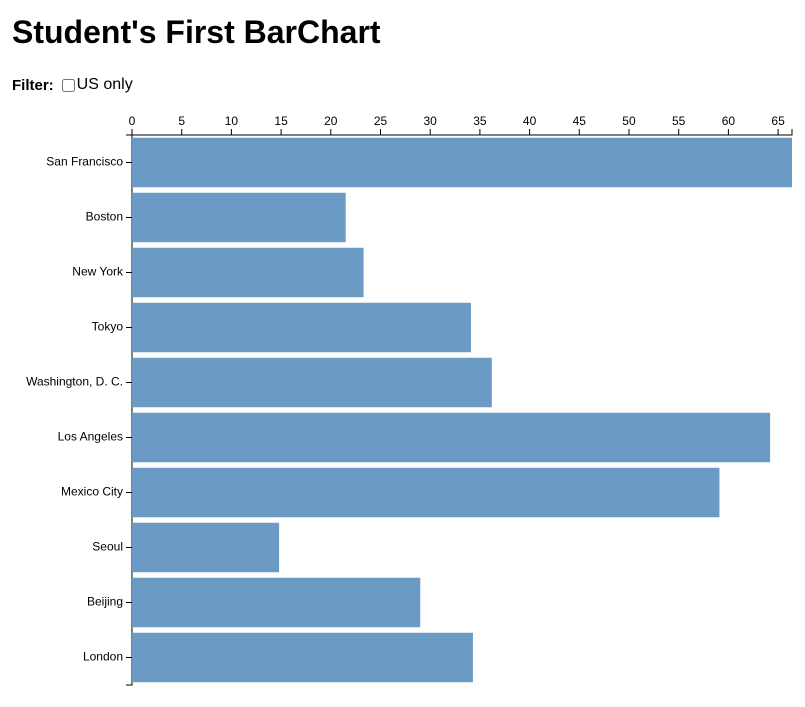  Describe the element at coordinates (778, 121) in the screenshot. I see `x-tick-label: 65` at that location.